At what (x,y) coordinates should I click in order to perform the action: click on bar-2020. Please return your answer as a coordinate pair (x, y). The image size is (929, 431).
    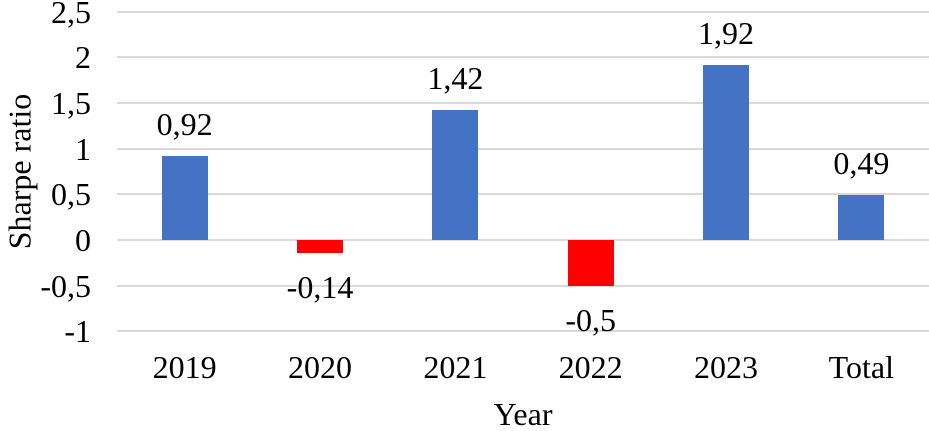
    Looking at the image, I should click on (320, 246).